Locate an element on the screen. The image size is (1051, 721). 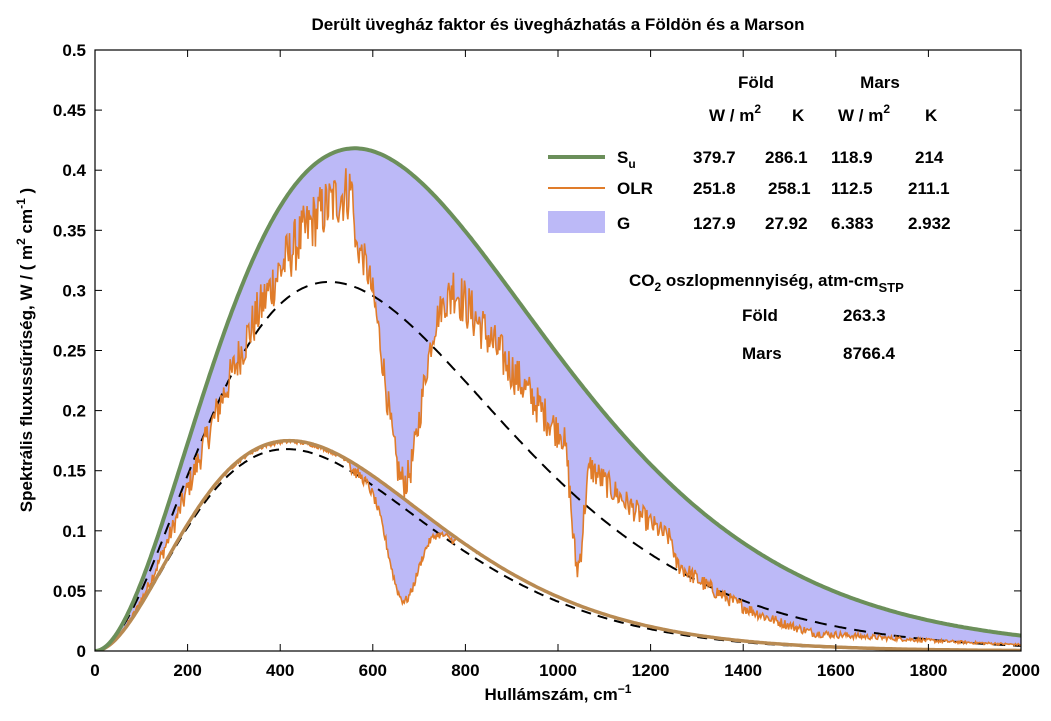
x-tick-label: 0 is located at coordinates (94, 670).